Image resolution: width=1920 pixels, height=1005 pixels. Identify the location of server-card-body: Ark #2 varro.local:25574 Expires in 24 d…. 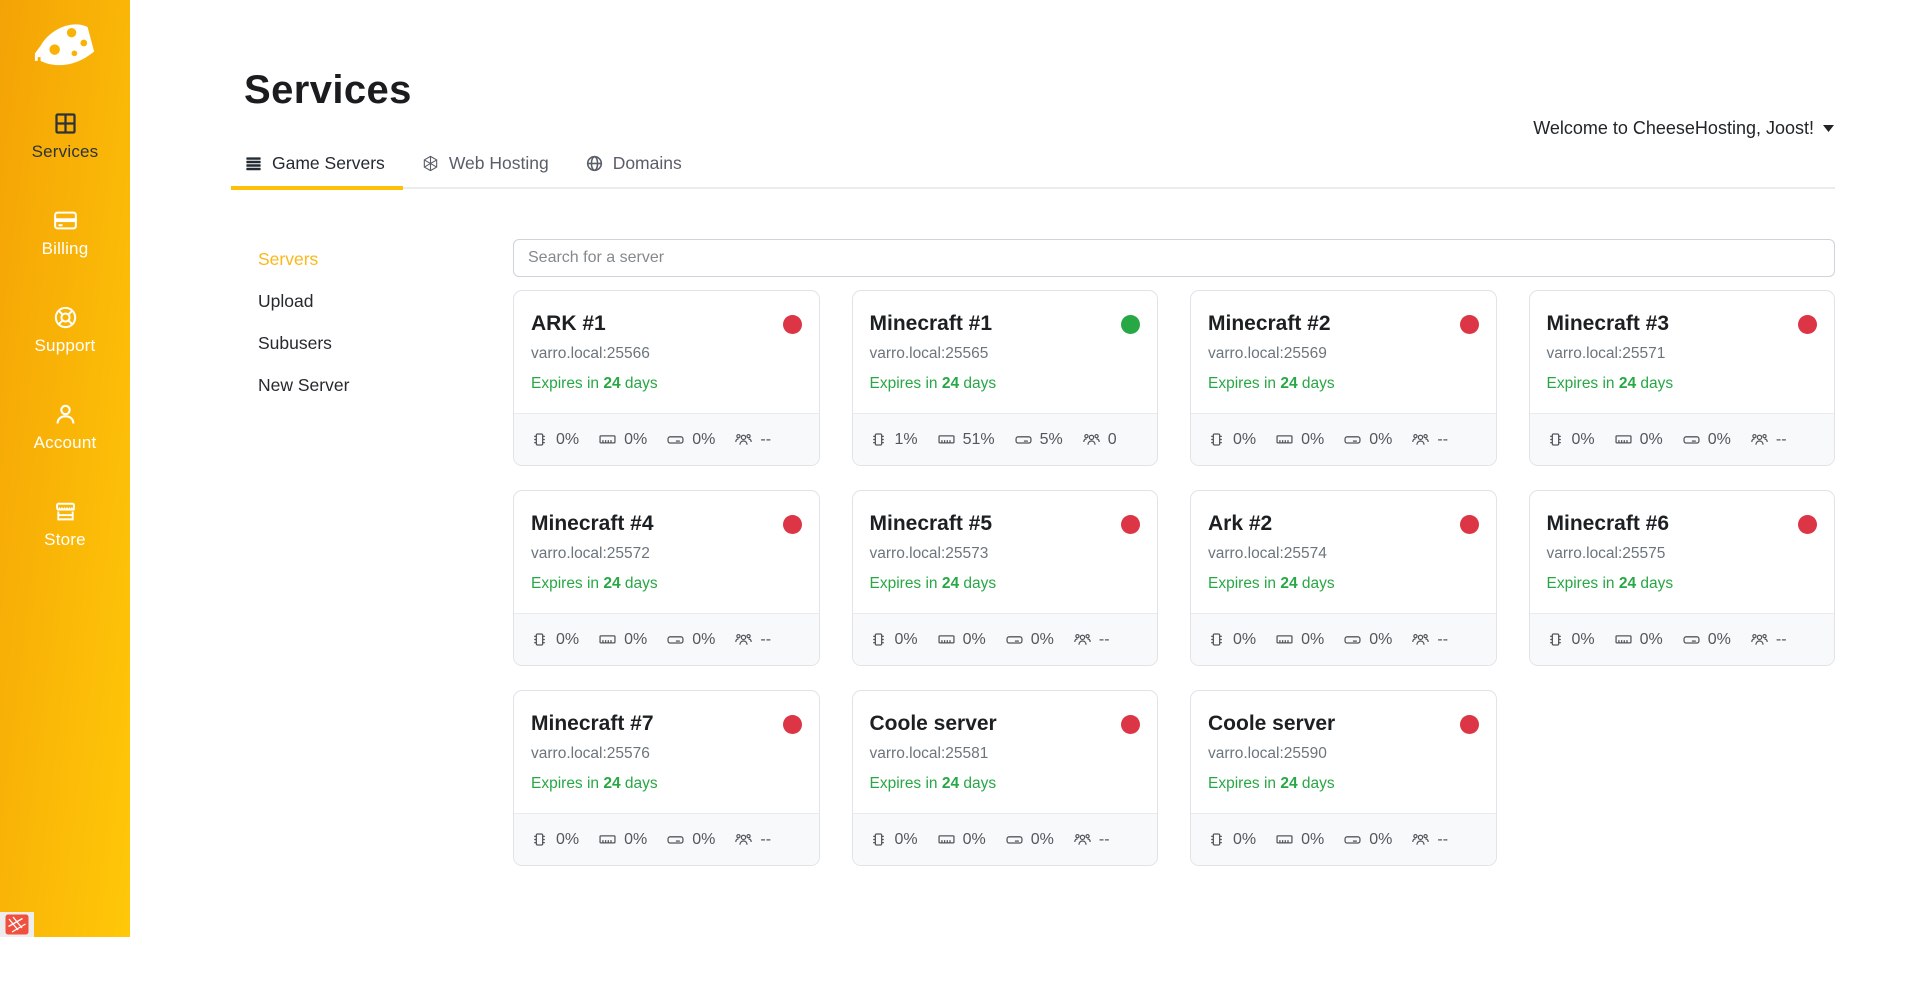
(1343, 552).